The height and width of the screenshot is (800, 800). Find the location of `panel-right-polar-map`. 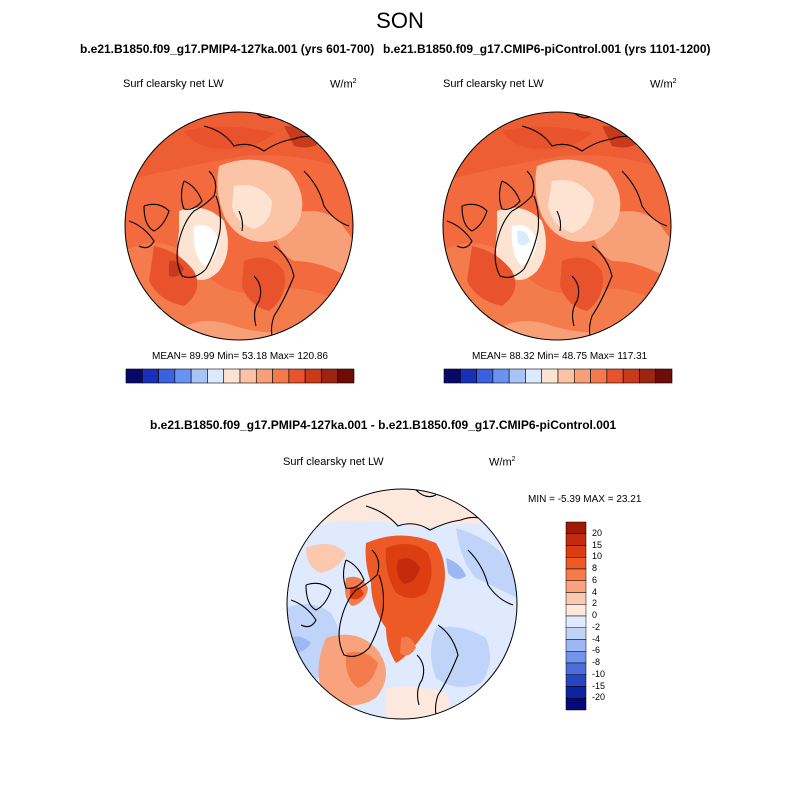

panel-right-polar-map is located at coordinates (557, 226).